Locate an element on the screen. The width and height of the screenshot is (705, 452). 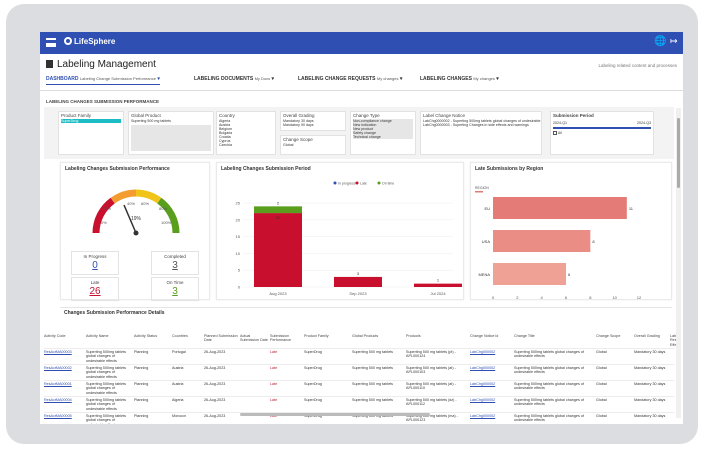
divider is located at coordinates (361, 90).